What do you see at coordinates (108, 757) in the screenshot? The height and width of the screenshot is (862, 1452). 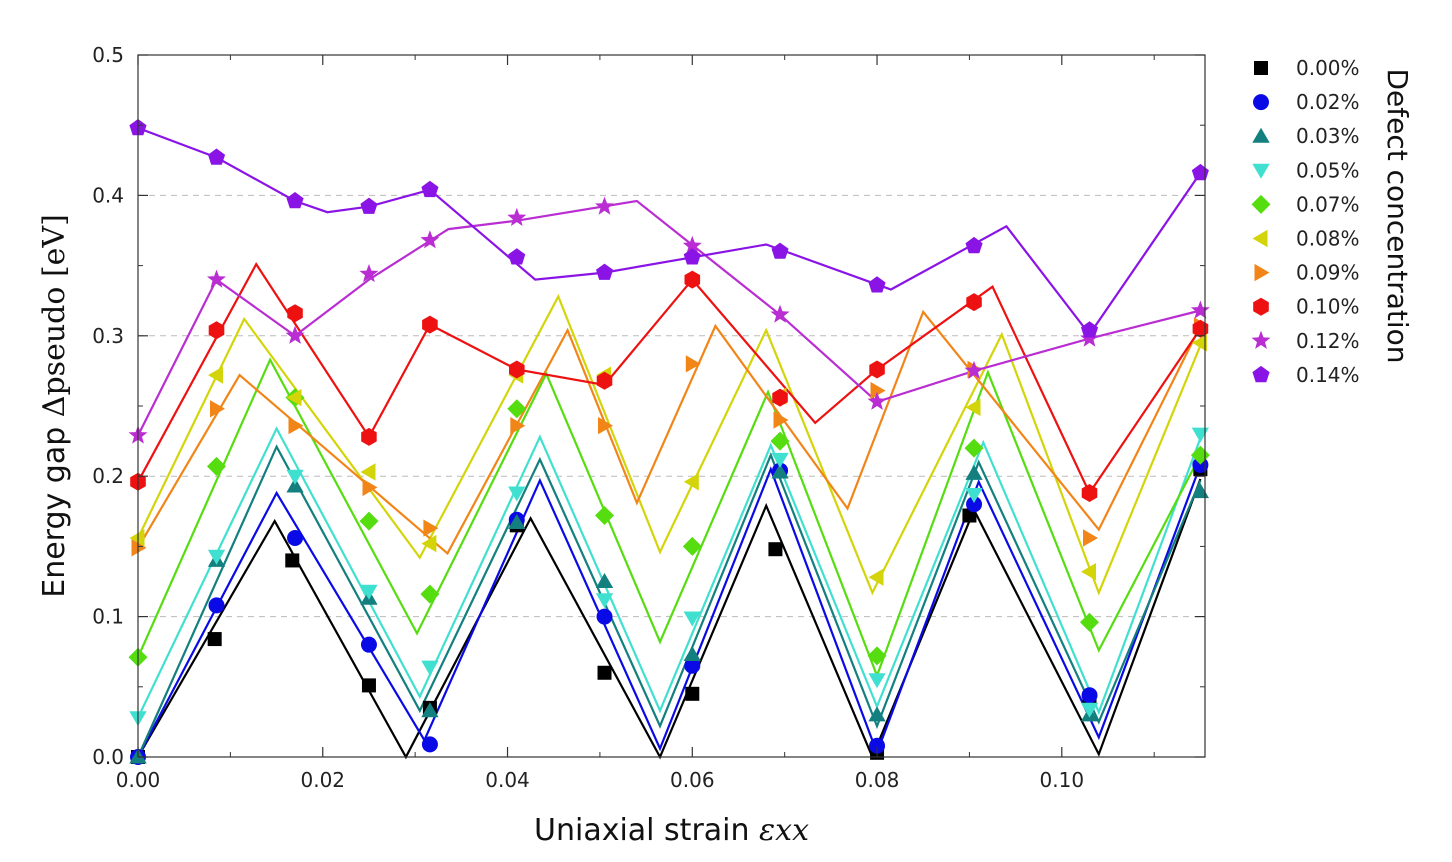 I see `y-tick-label: 0.0` at bounding box center [108, 757].